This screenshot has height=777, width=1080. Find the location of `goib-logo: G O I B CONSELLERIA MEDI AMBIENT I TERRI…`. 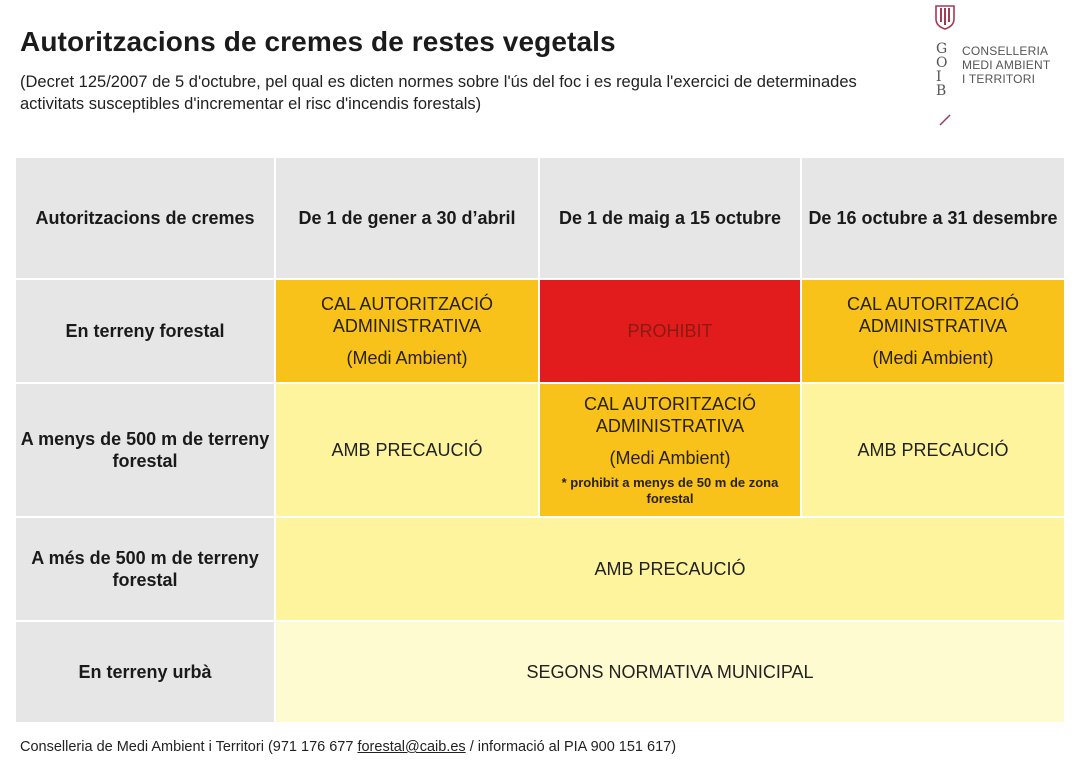

goib-logo: G O I B CONSELLERIA MEDI AMBIENT I TERRI… is located at coordinates (1003, 70).